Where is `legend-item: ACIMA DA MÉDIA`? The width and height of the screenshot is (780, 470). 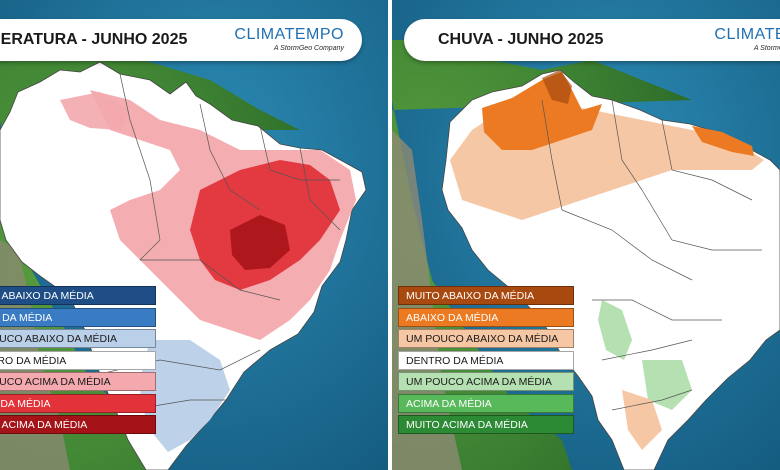
legend-item: ACIMA DA MÉDIA is located at coordinates (486, 403).